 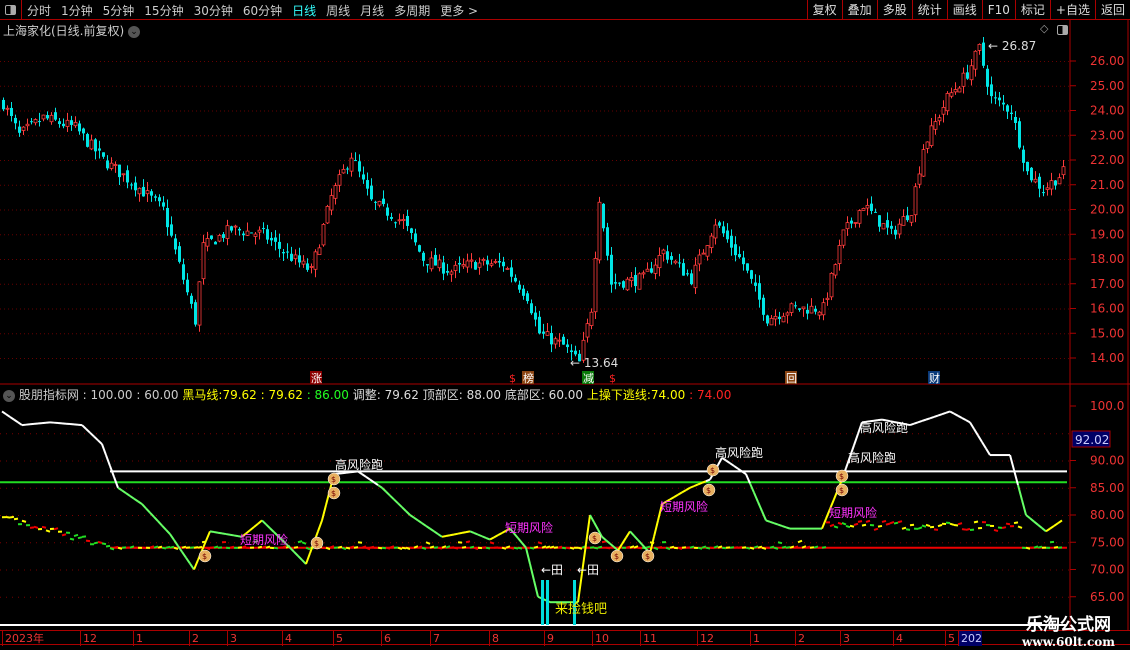 I want to click on tool-button-6: 标记, so click(x=1032, y=10).